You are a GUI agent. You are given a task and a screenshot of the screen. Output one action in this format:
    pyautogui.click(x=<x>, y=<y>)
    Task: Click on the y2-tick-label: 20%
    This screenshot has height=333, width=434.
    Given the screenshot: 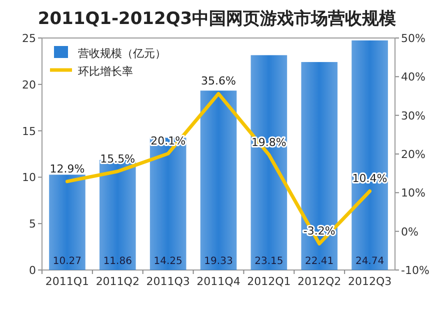 What is the action you would take?
    pyautogui.click(x=413, y=154)
    